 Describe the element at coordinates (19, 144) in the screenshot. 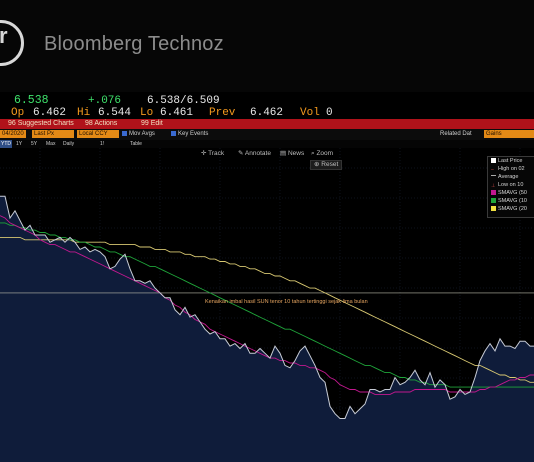

I see `tab-1y: 1Y` at that location.